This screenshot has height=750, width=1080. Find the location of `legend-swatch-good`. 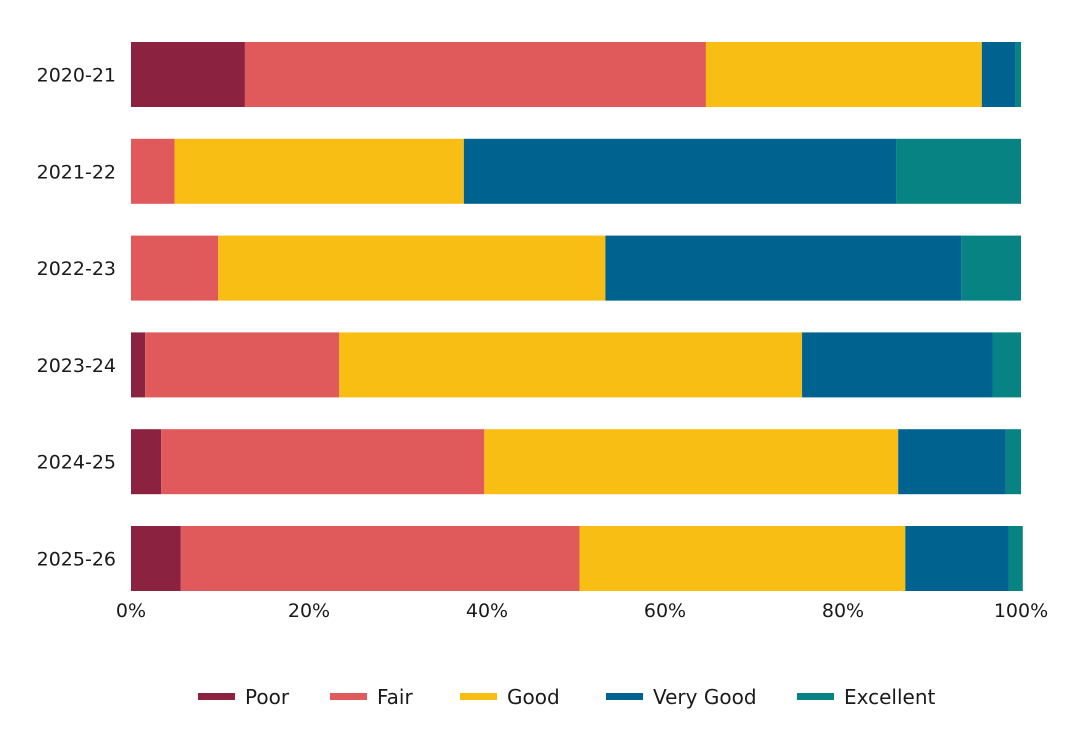

legend-swatch-good is located at coordinates (478, 696).